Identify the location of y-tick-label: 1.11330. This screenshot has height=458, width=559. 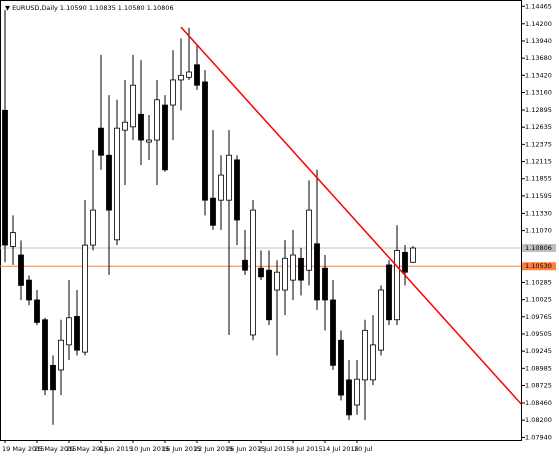
(538, 213).